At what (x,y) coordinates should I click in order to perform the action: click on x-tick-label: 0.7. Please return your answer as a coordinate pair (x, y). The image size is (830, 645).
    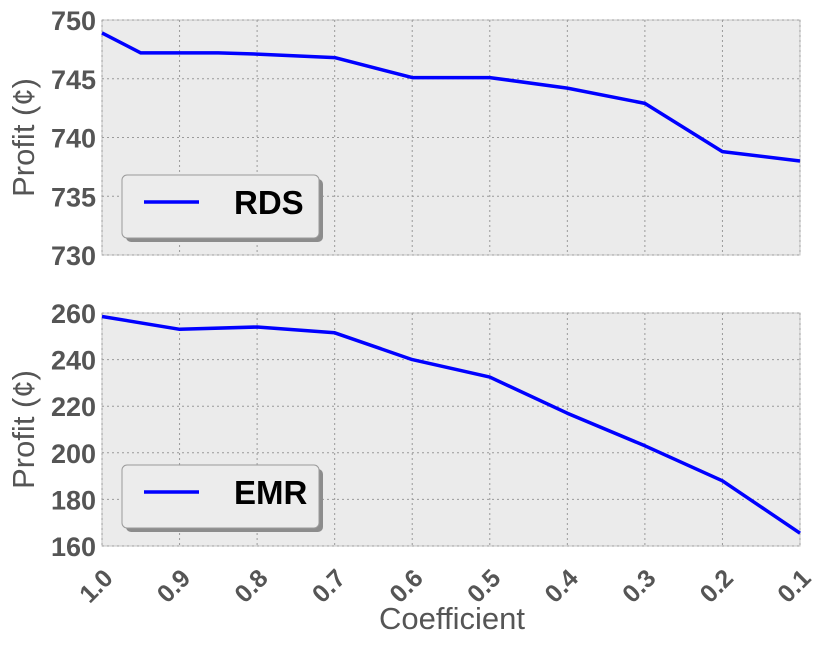
    Looking at the image, I should click on (329, 586).